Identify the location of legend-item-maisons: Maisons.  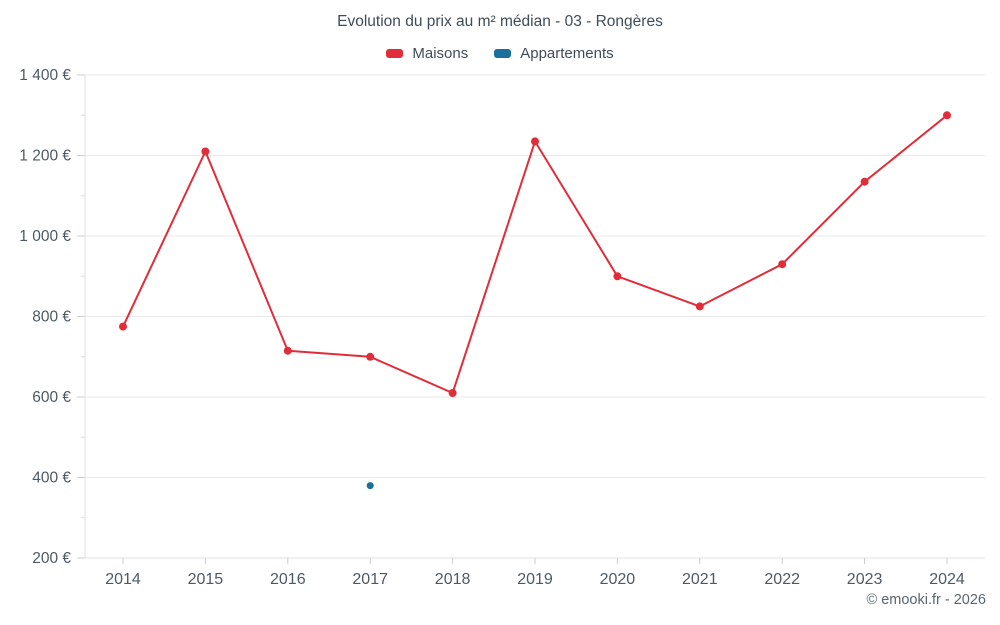
(427, 53).